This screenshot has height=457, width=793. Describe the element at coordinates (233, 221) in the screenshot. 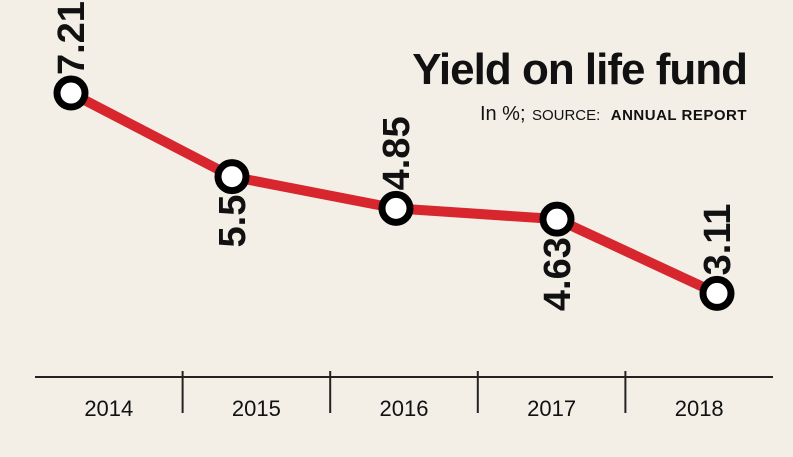

I see `value-label-2015: 5.5` at that location.